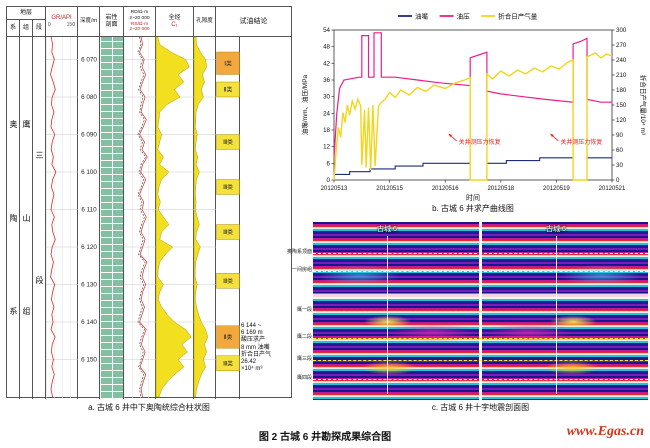 The height and width of the screenshot is (448, 650). I want to click on x-axis-tick-label: 20120513, so click(334, 189).